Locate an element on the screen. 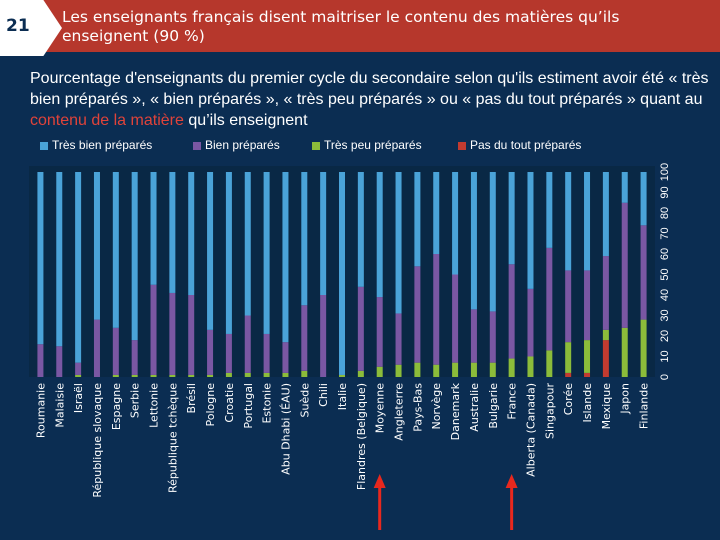  y-tick-label: 20 is located at coordinates (665, 336).